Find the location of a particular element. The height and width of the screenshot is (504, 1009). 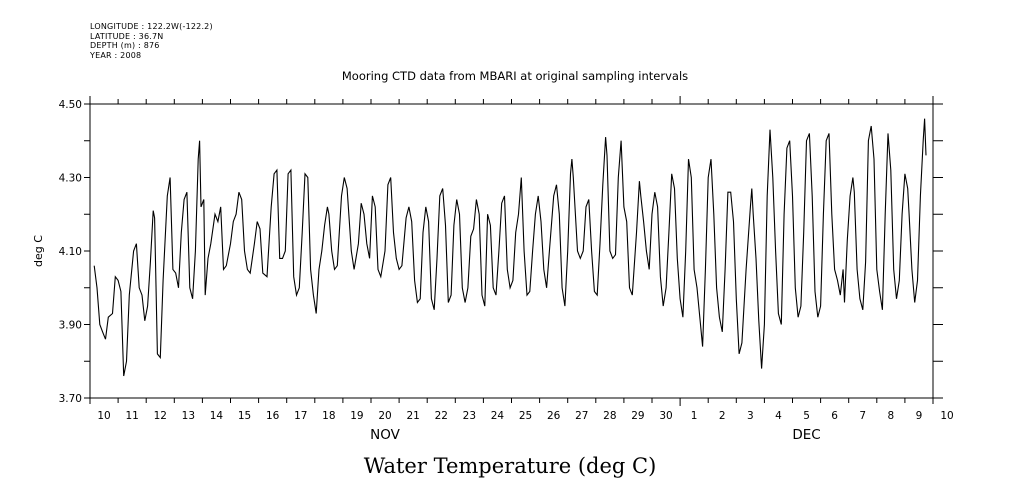

x-tick-label: 1 is located at coordinates (694, 416).